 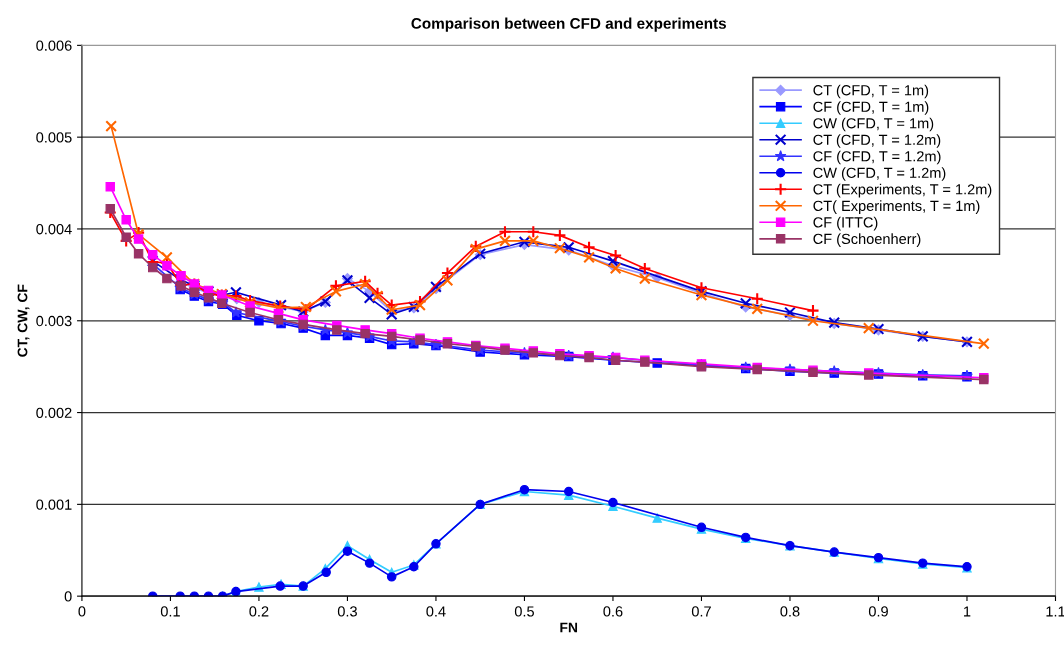 I want to click on x-tick-label: 0.5, so click(x=524, y=611).